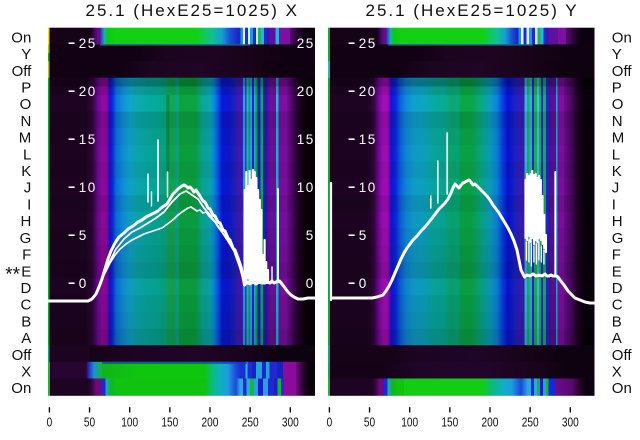 The image size is (640, 440). I want to click on svg-text: 25.1 (HexE25=1025) Y, so click(472, 10).